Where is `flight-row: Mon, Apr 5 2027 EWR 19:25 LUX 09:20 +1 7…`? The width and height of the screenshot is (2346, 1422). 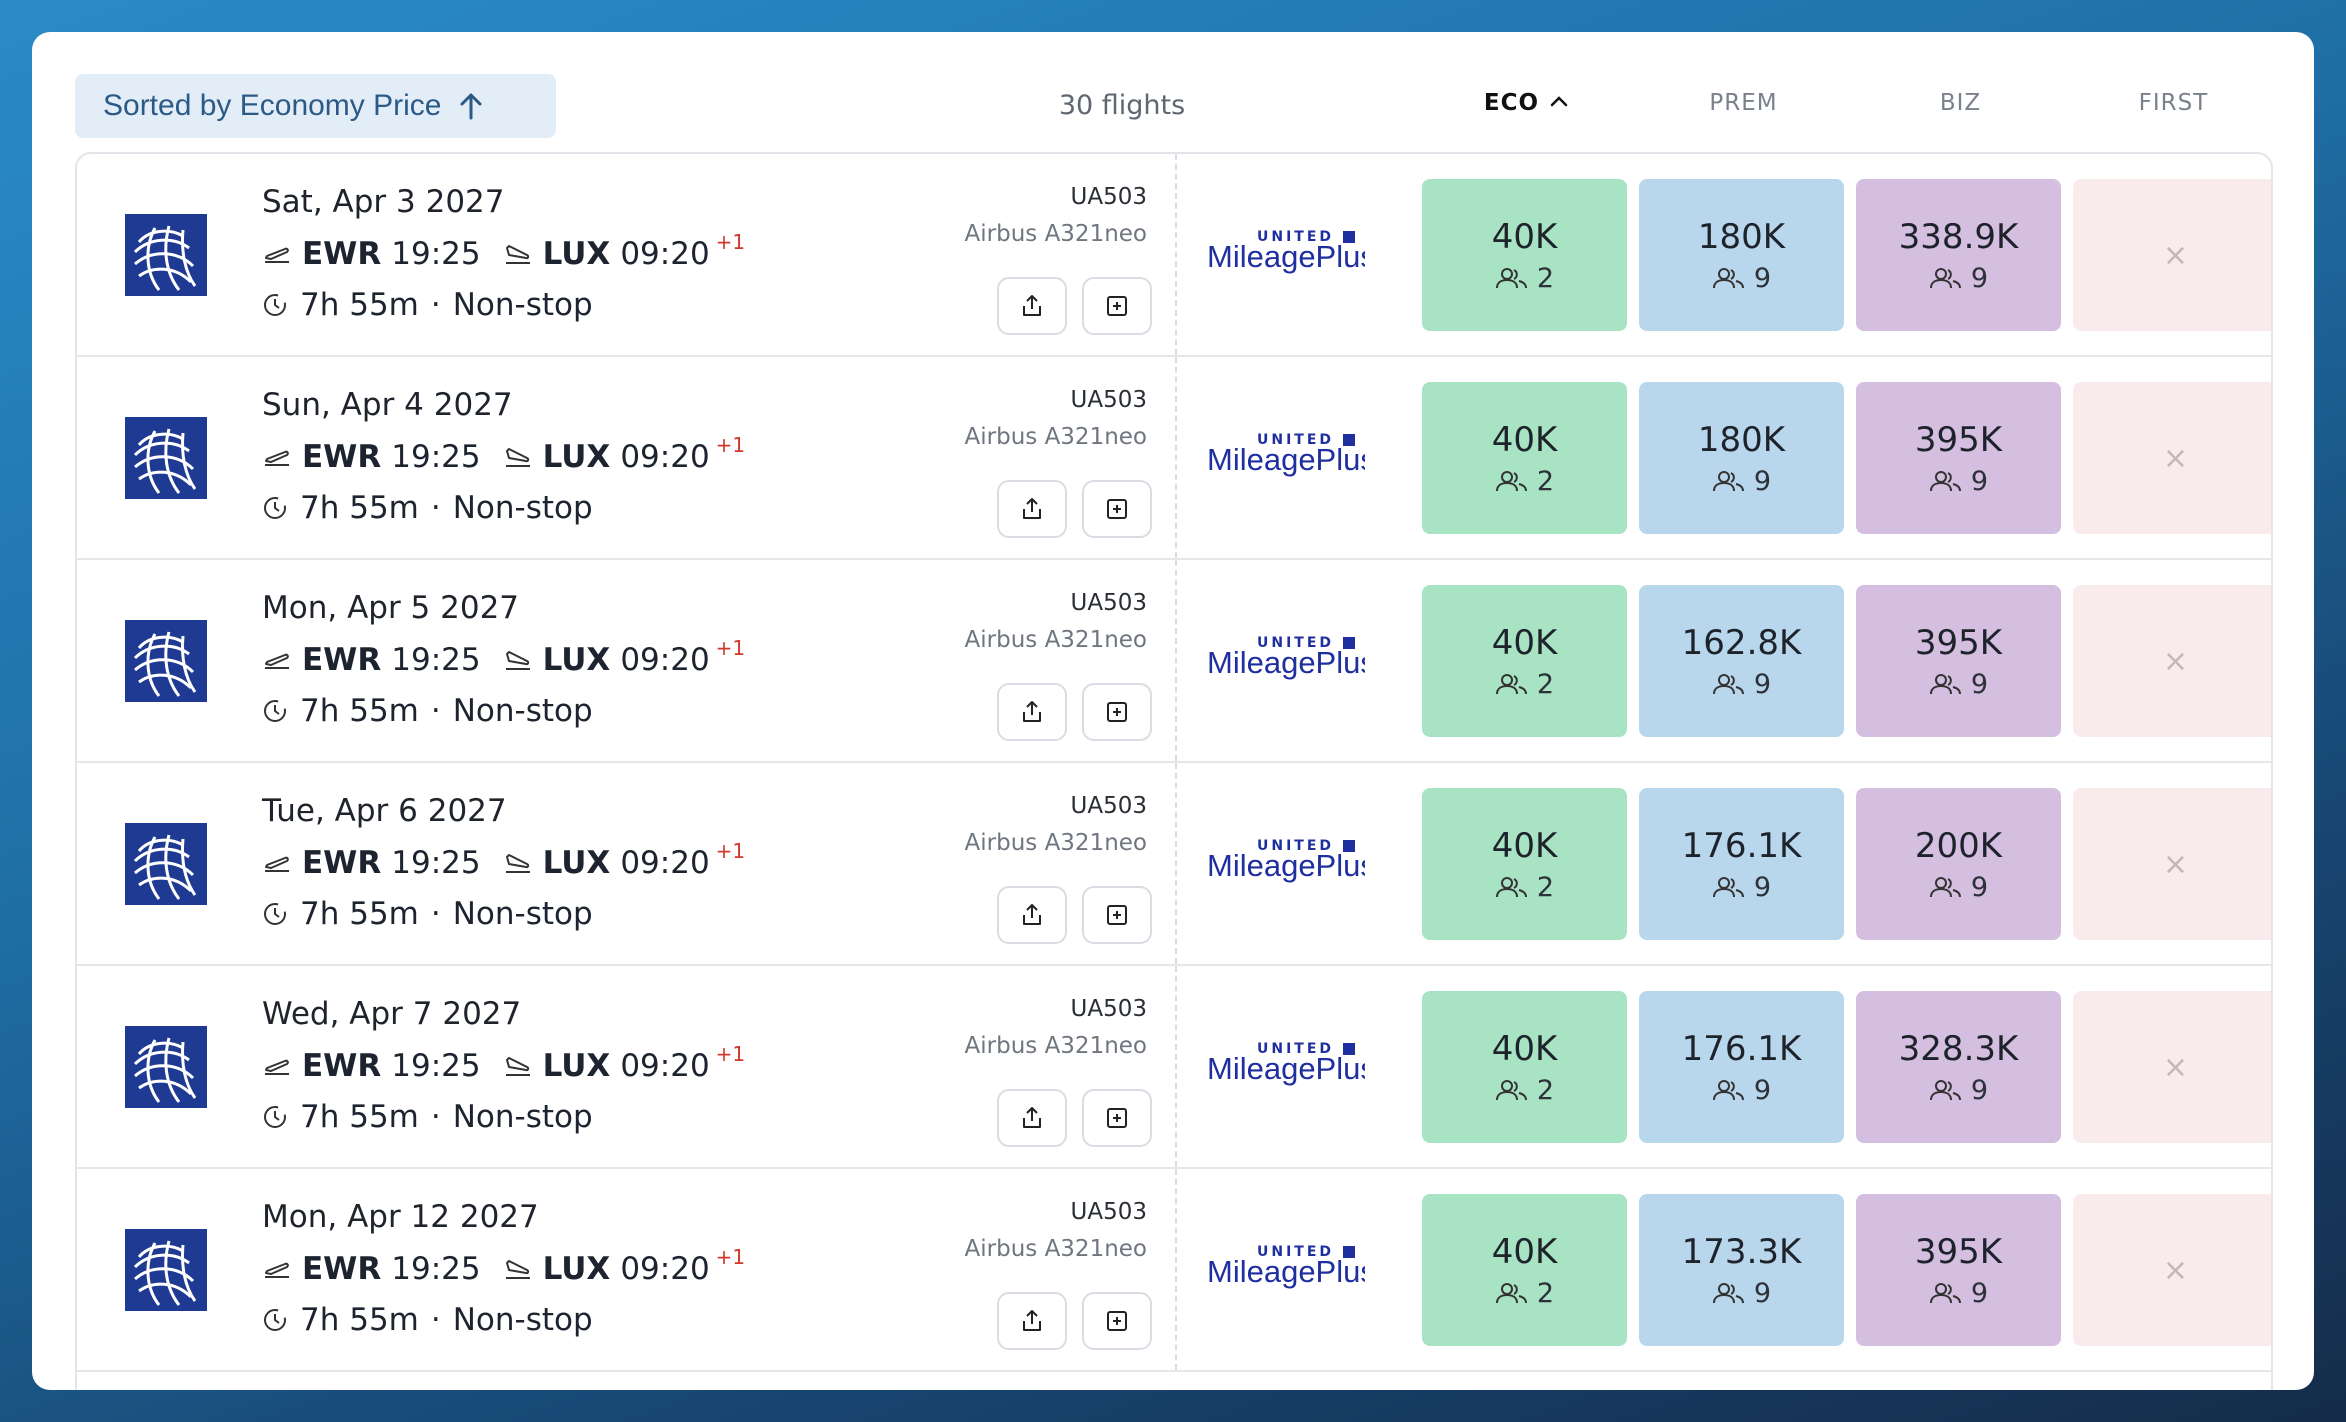
flight-row: Mon, Apr 5 2027 EWR 19:25 LUX 09:20 +1 7… is located at coordinates (1174, 661).